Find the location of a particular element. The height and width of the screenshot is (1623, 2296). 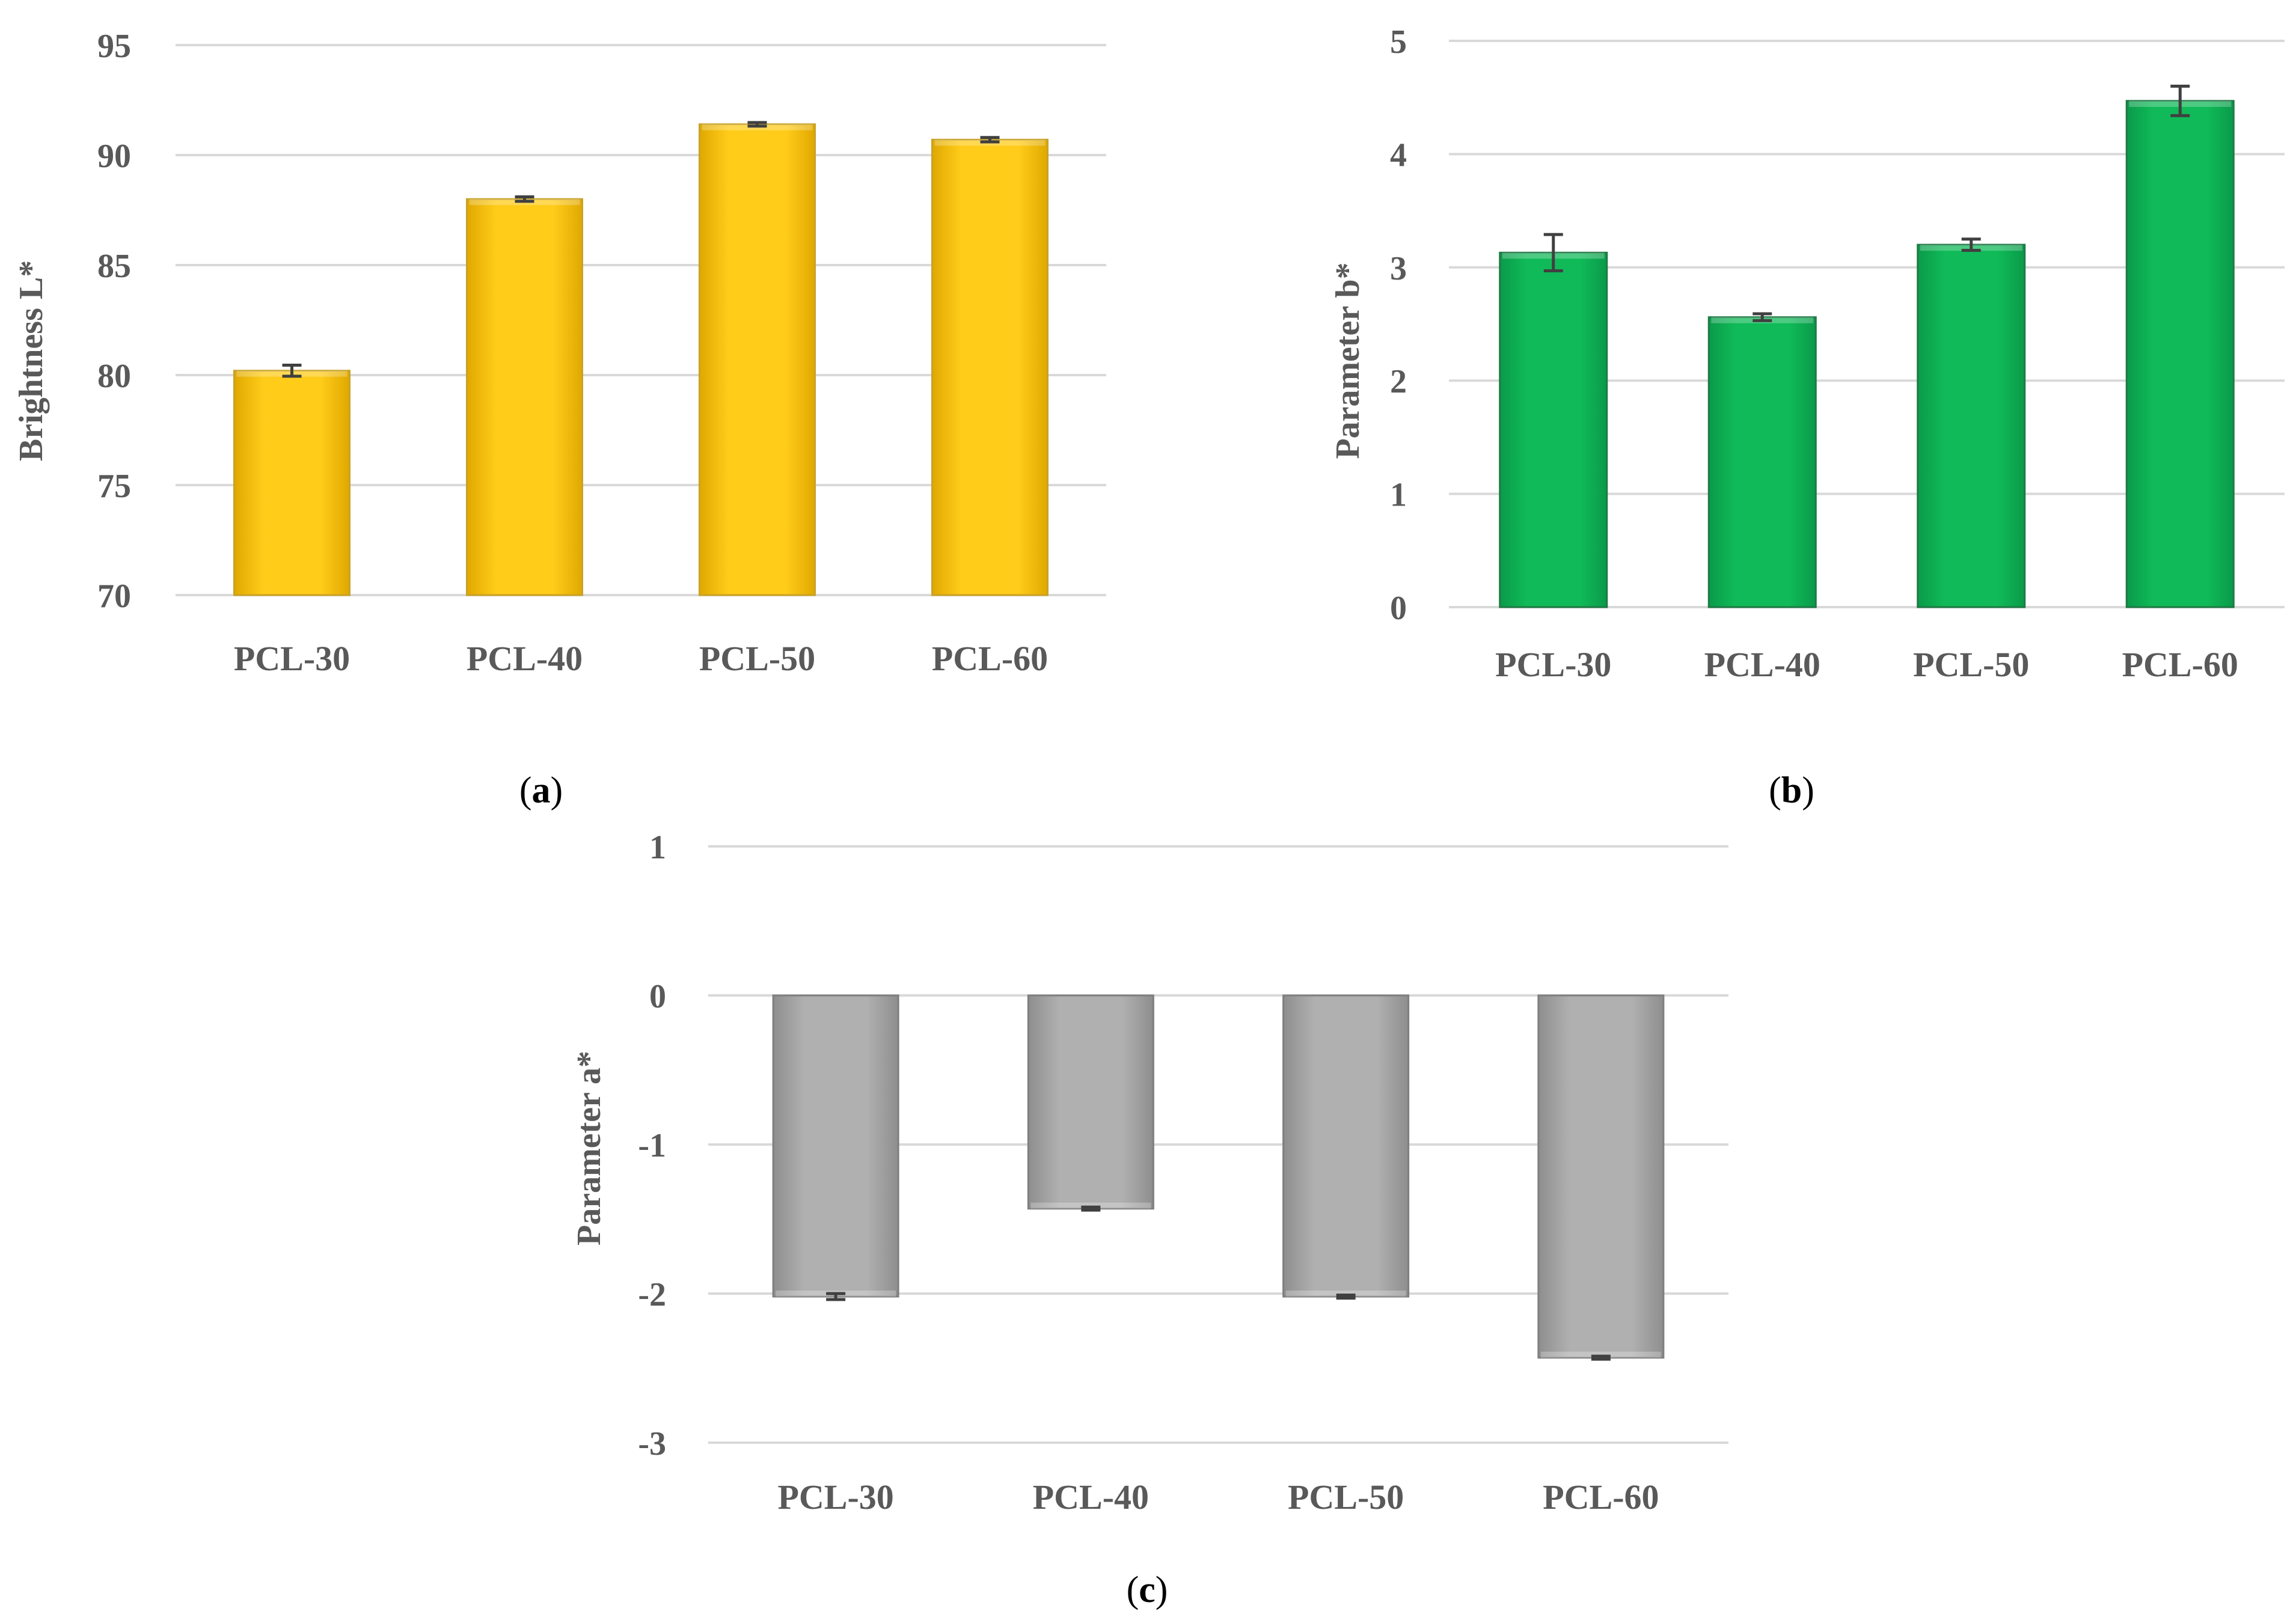

y-tick-label: -2 is located at coordinates (652, 1294).